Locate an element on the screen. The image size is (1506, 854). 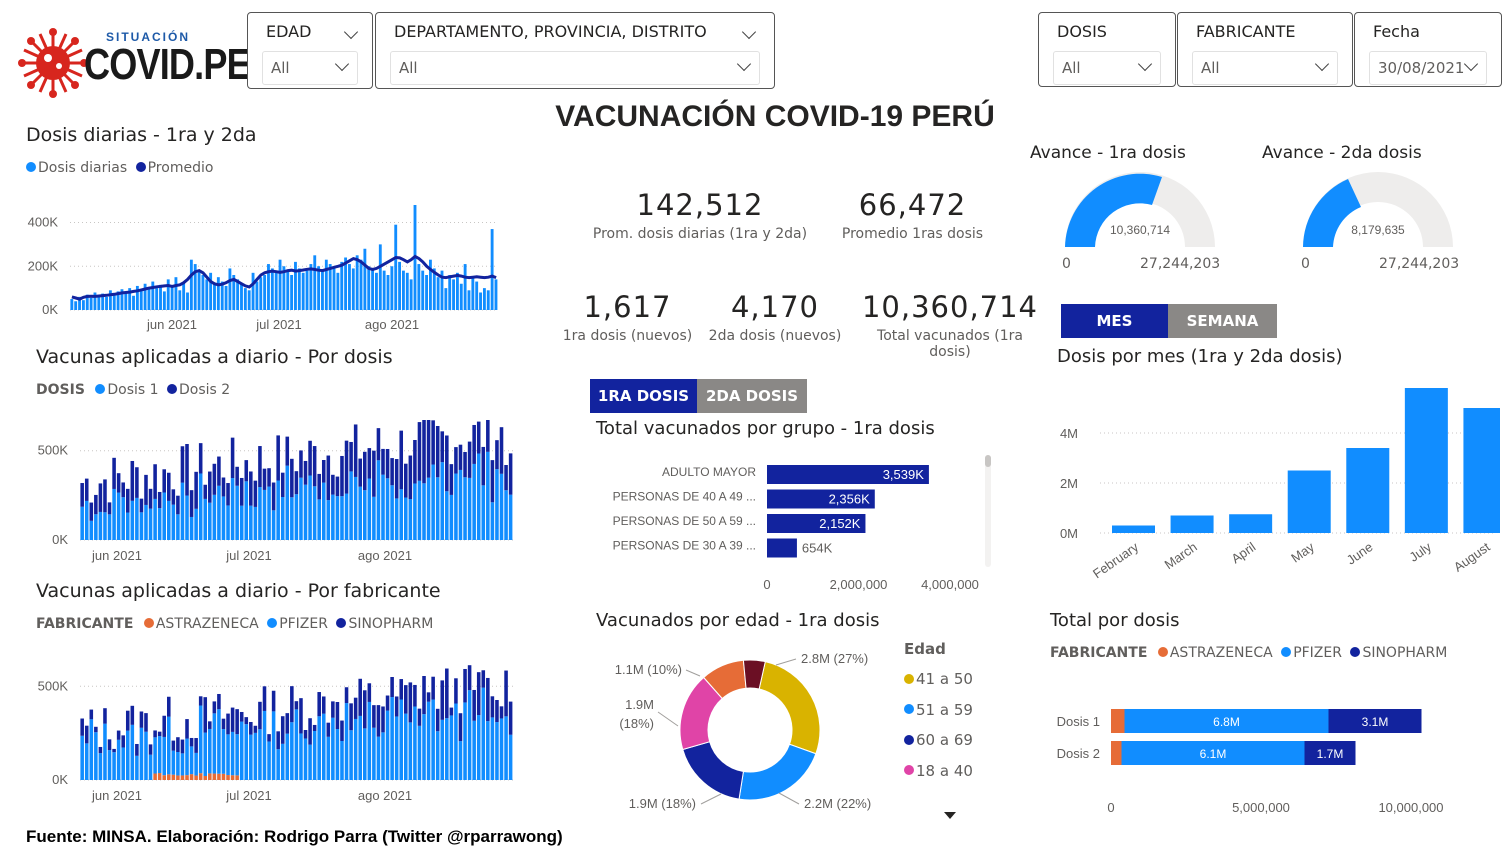
edad-dropdown: All is located at coordinates (310, 68).